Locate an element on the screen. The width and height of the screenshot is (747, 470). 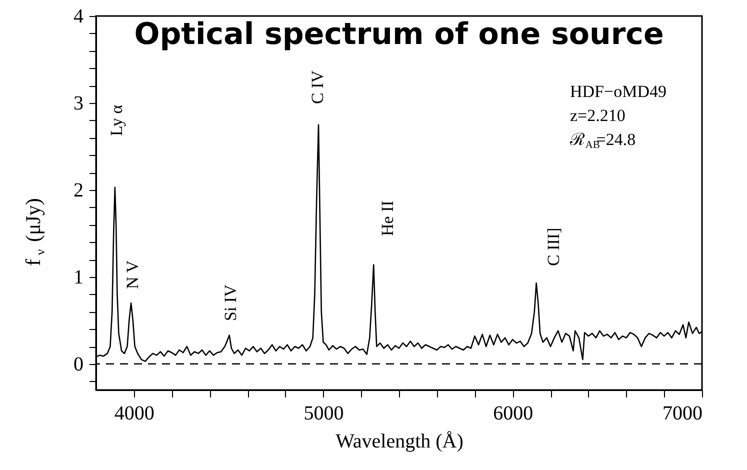
annotation: HDF−oMD49 is located at coordinates (618, 91).